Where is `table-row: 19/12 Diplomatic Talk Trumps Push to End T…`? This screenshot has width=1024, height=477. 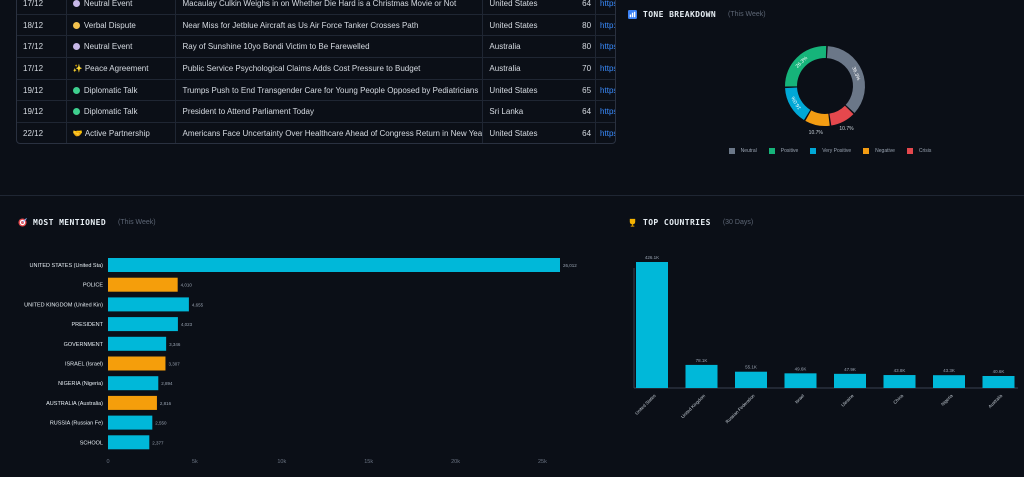 table-row: 19/12 Diplomatic Talk Trumps Push to End T… is located at coordinates (316, 90).